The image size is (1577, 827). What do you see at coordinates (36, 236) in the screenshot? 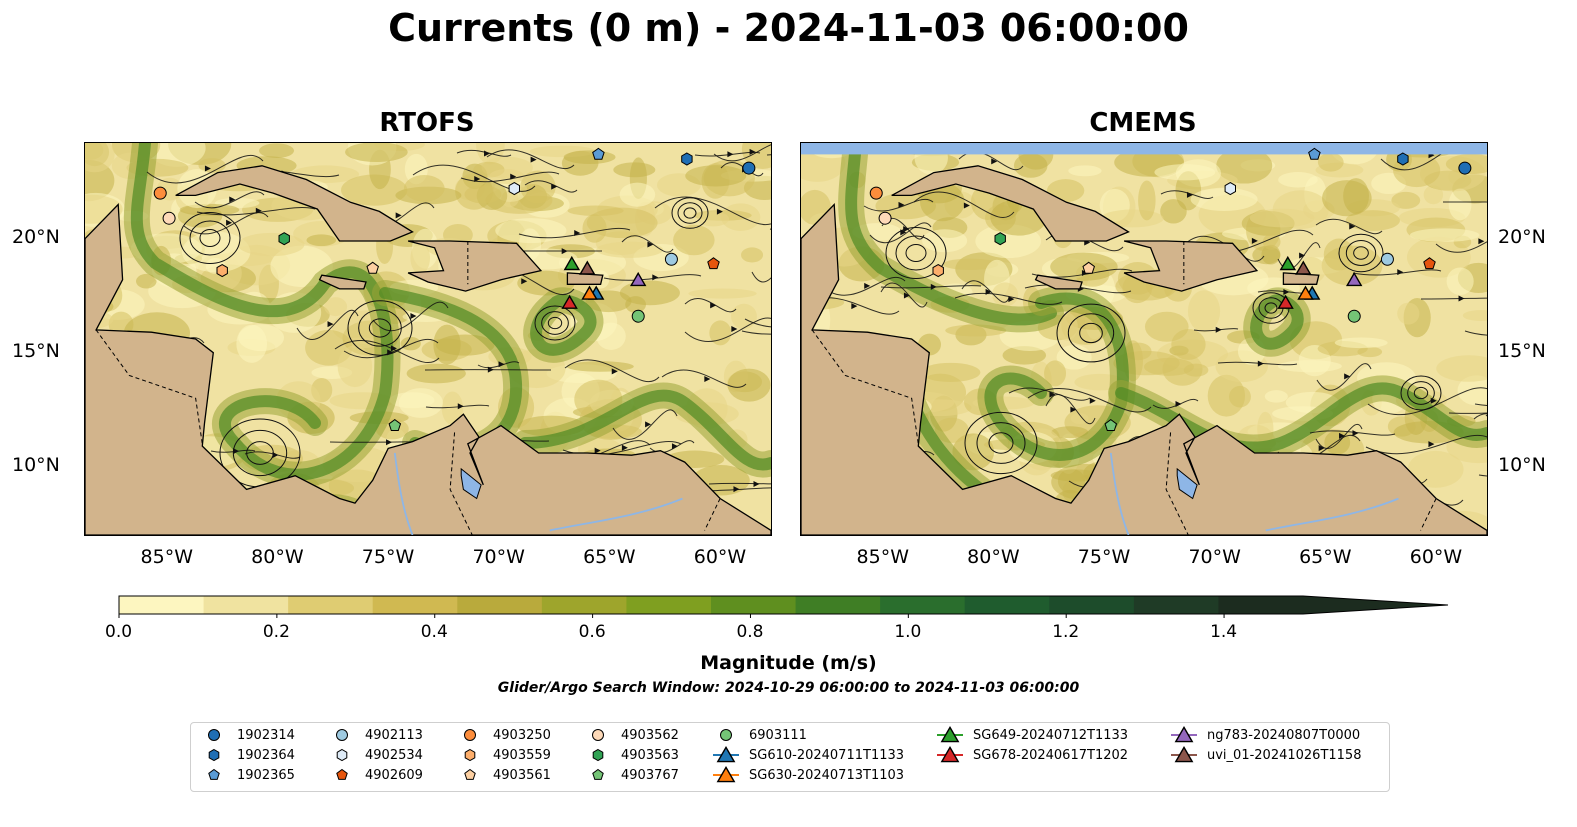
I see `lat-tick-label-left: 20°N` at bounding box center [36, 236].